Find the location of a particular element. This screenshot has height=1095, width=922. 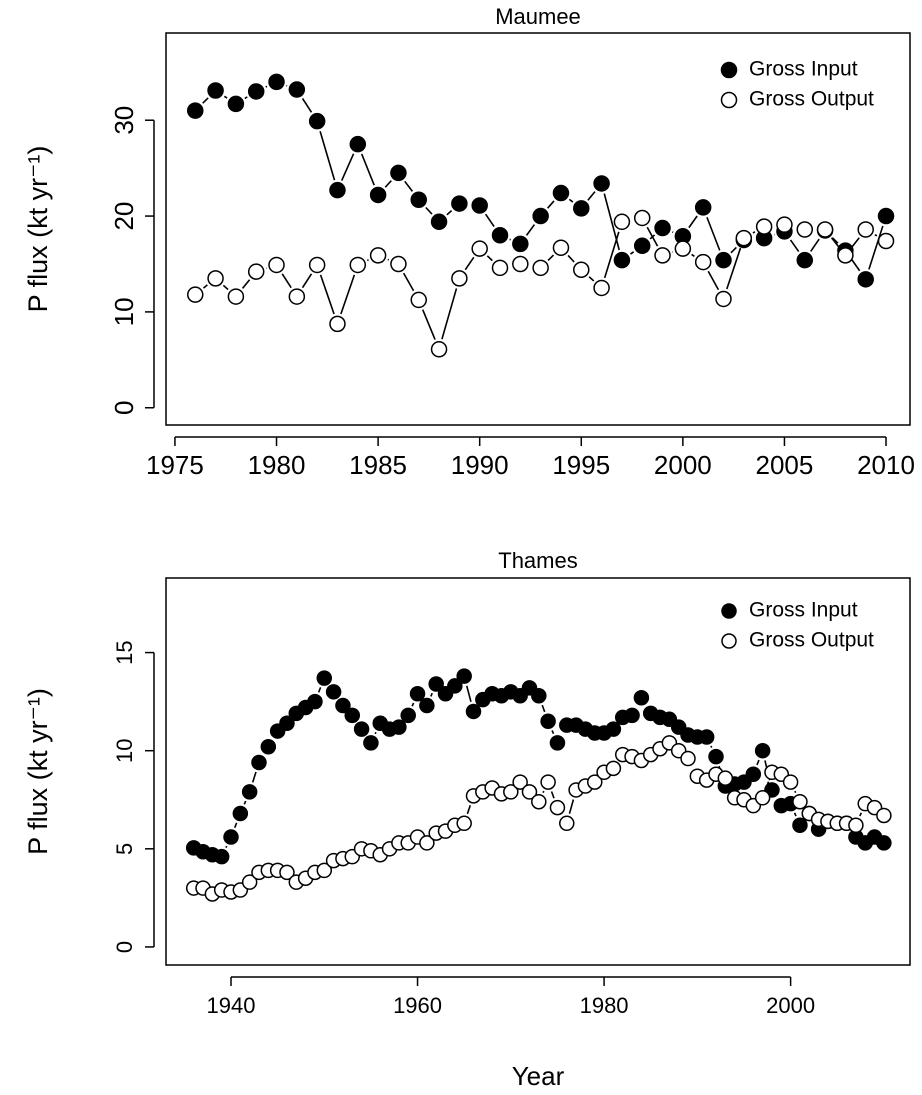

y-tick-label: 0 is located at coordinates (124, 947).